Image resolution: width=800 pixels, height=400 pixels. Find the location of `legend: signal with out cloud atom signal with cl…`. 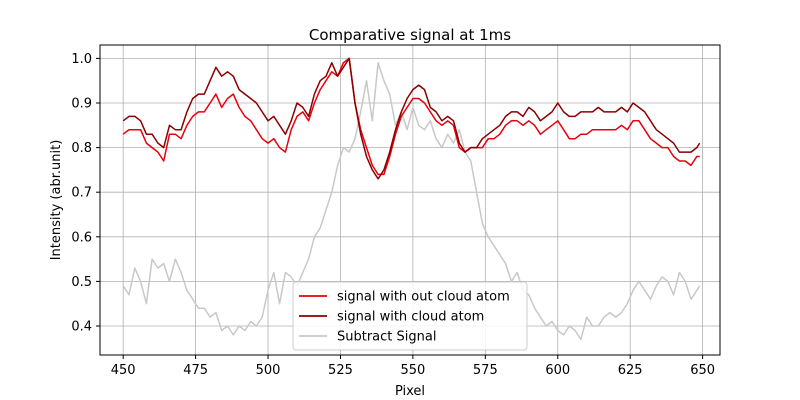

legend: signal with out cloud atom signal with cl… is located at coordinates (410, 316).